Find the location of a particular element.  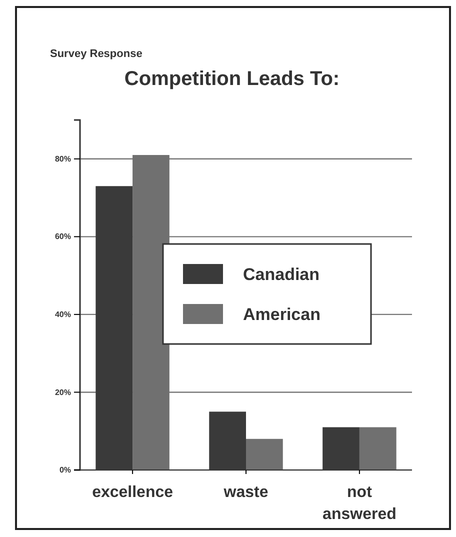

y-tick-label: 80% is located at coordinates (62, 159).